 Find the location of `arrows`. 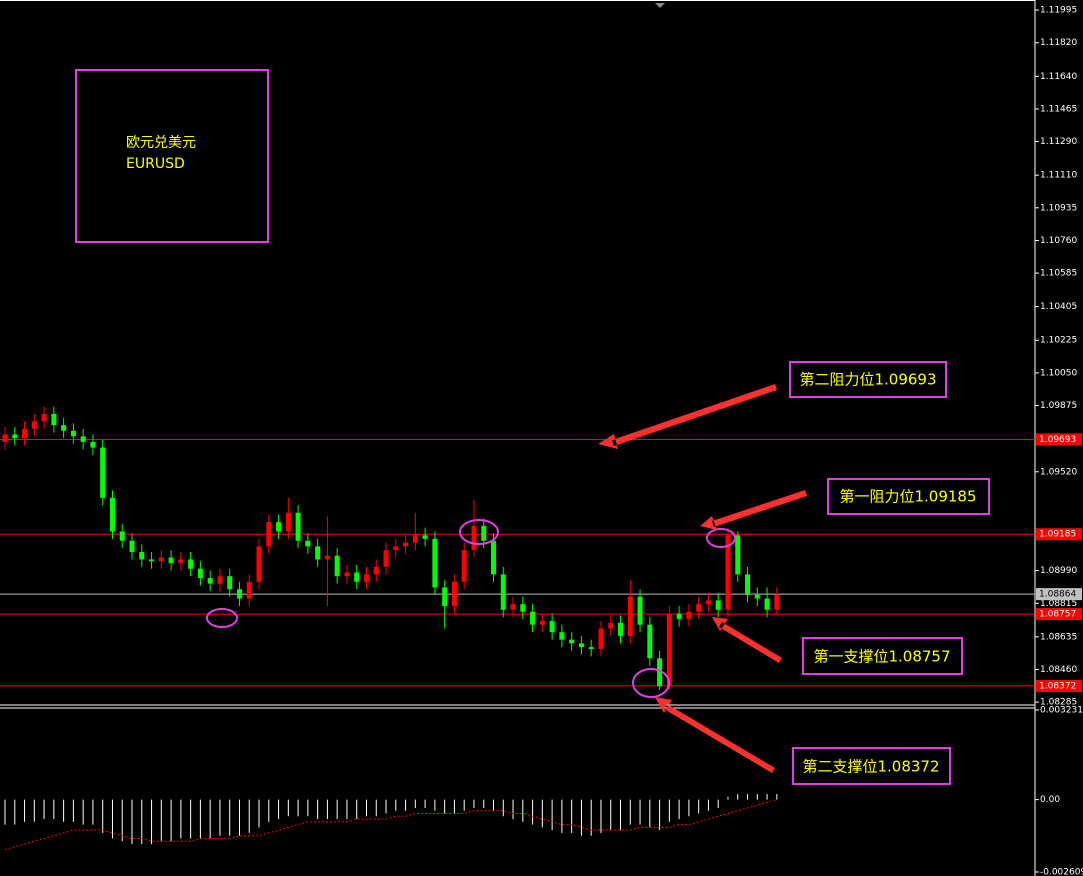

arrows is located at coordinates (702, 578).